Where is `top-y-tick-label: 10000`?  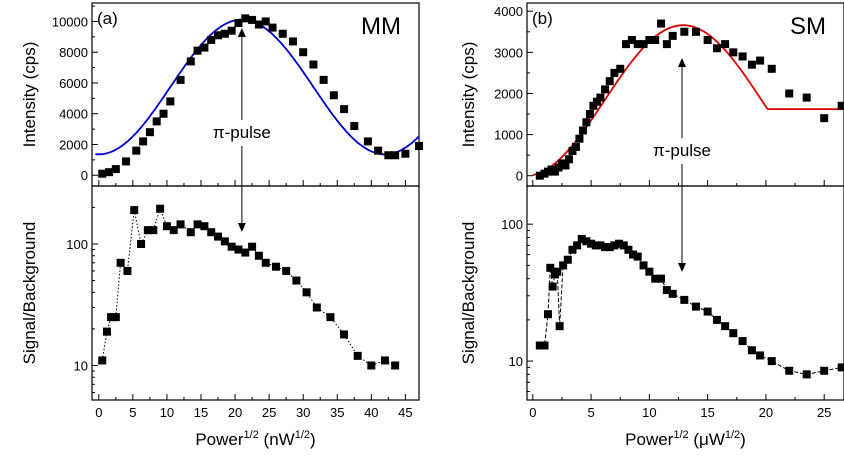
top-y-tick-label: 10000 is located at coordinates (70, 21).